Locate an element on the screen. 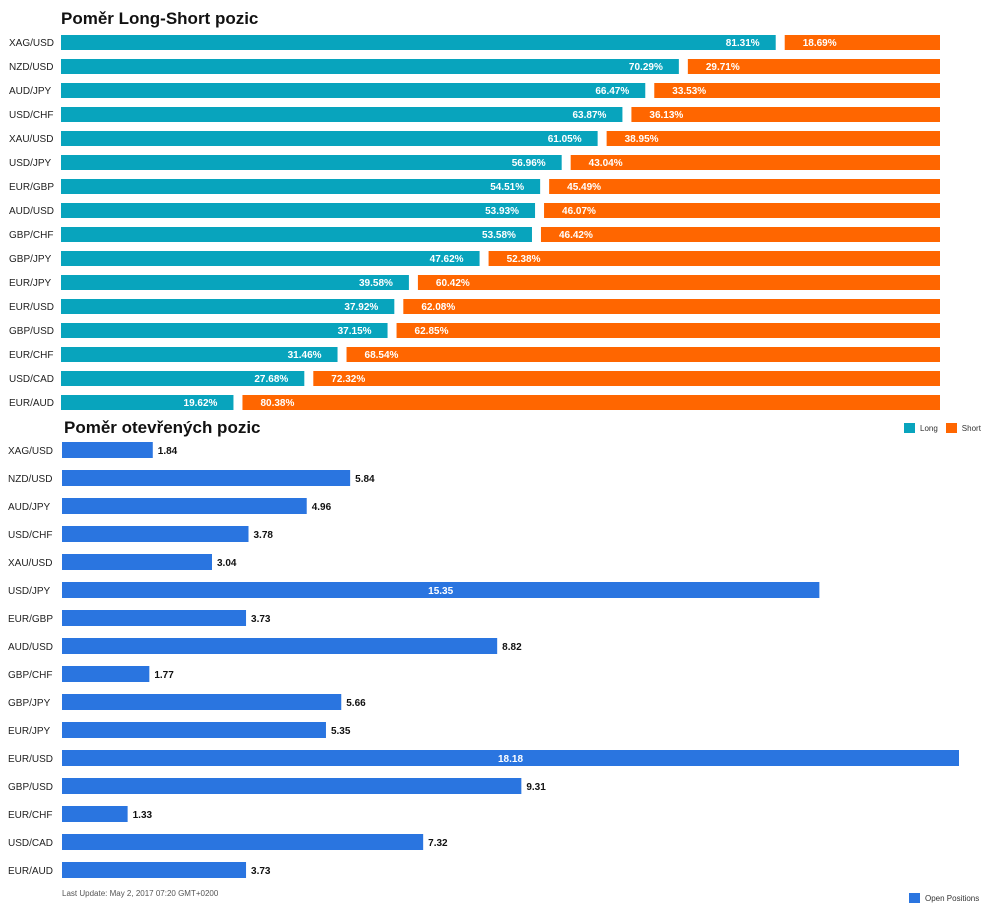 The height and width of the screenshot is (912, 986). bar-open-positions-nzd-usd is located at coordinates (206, 478).